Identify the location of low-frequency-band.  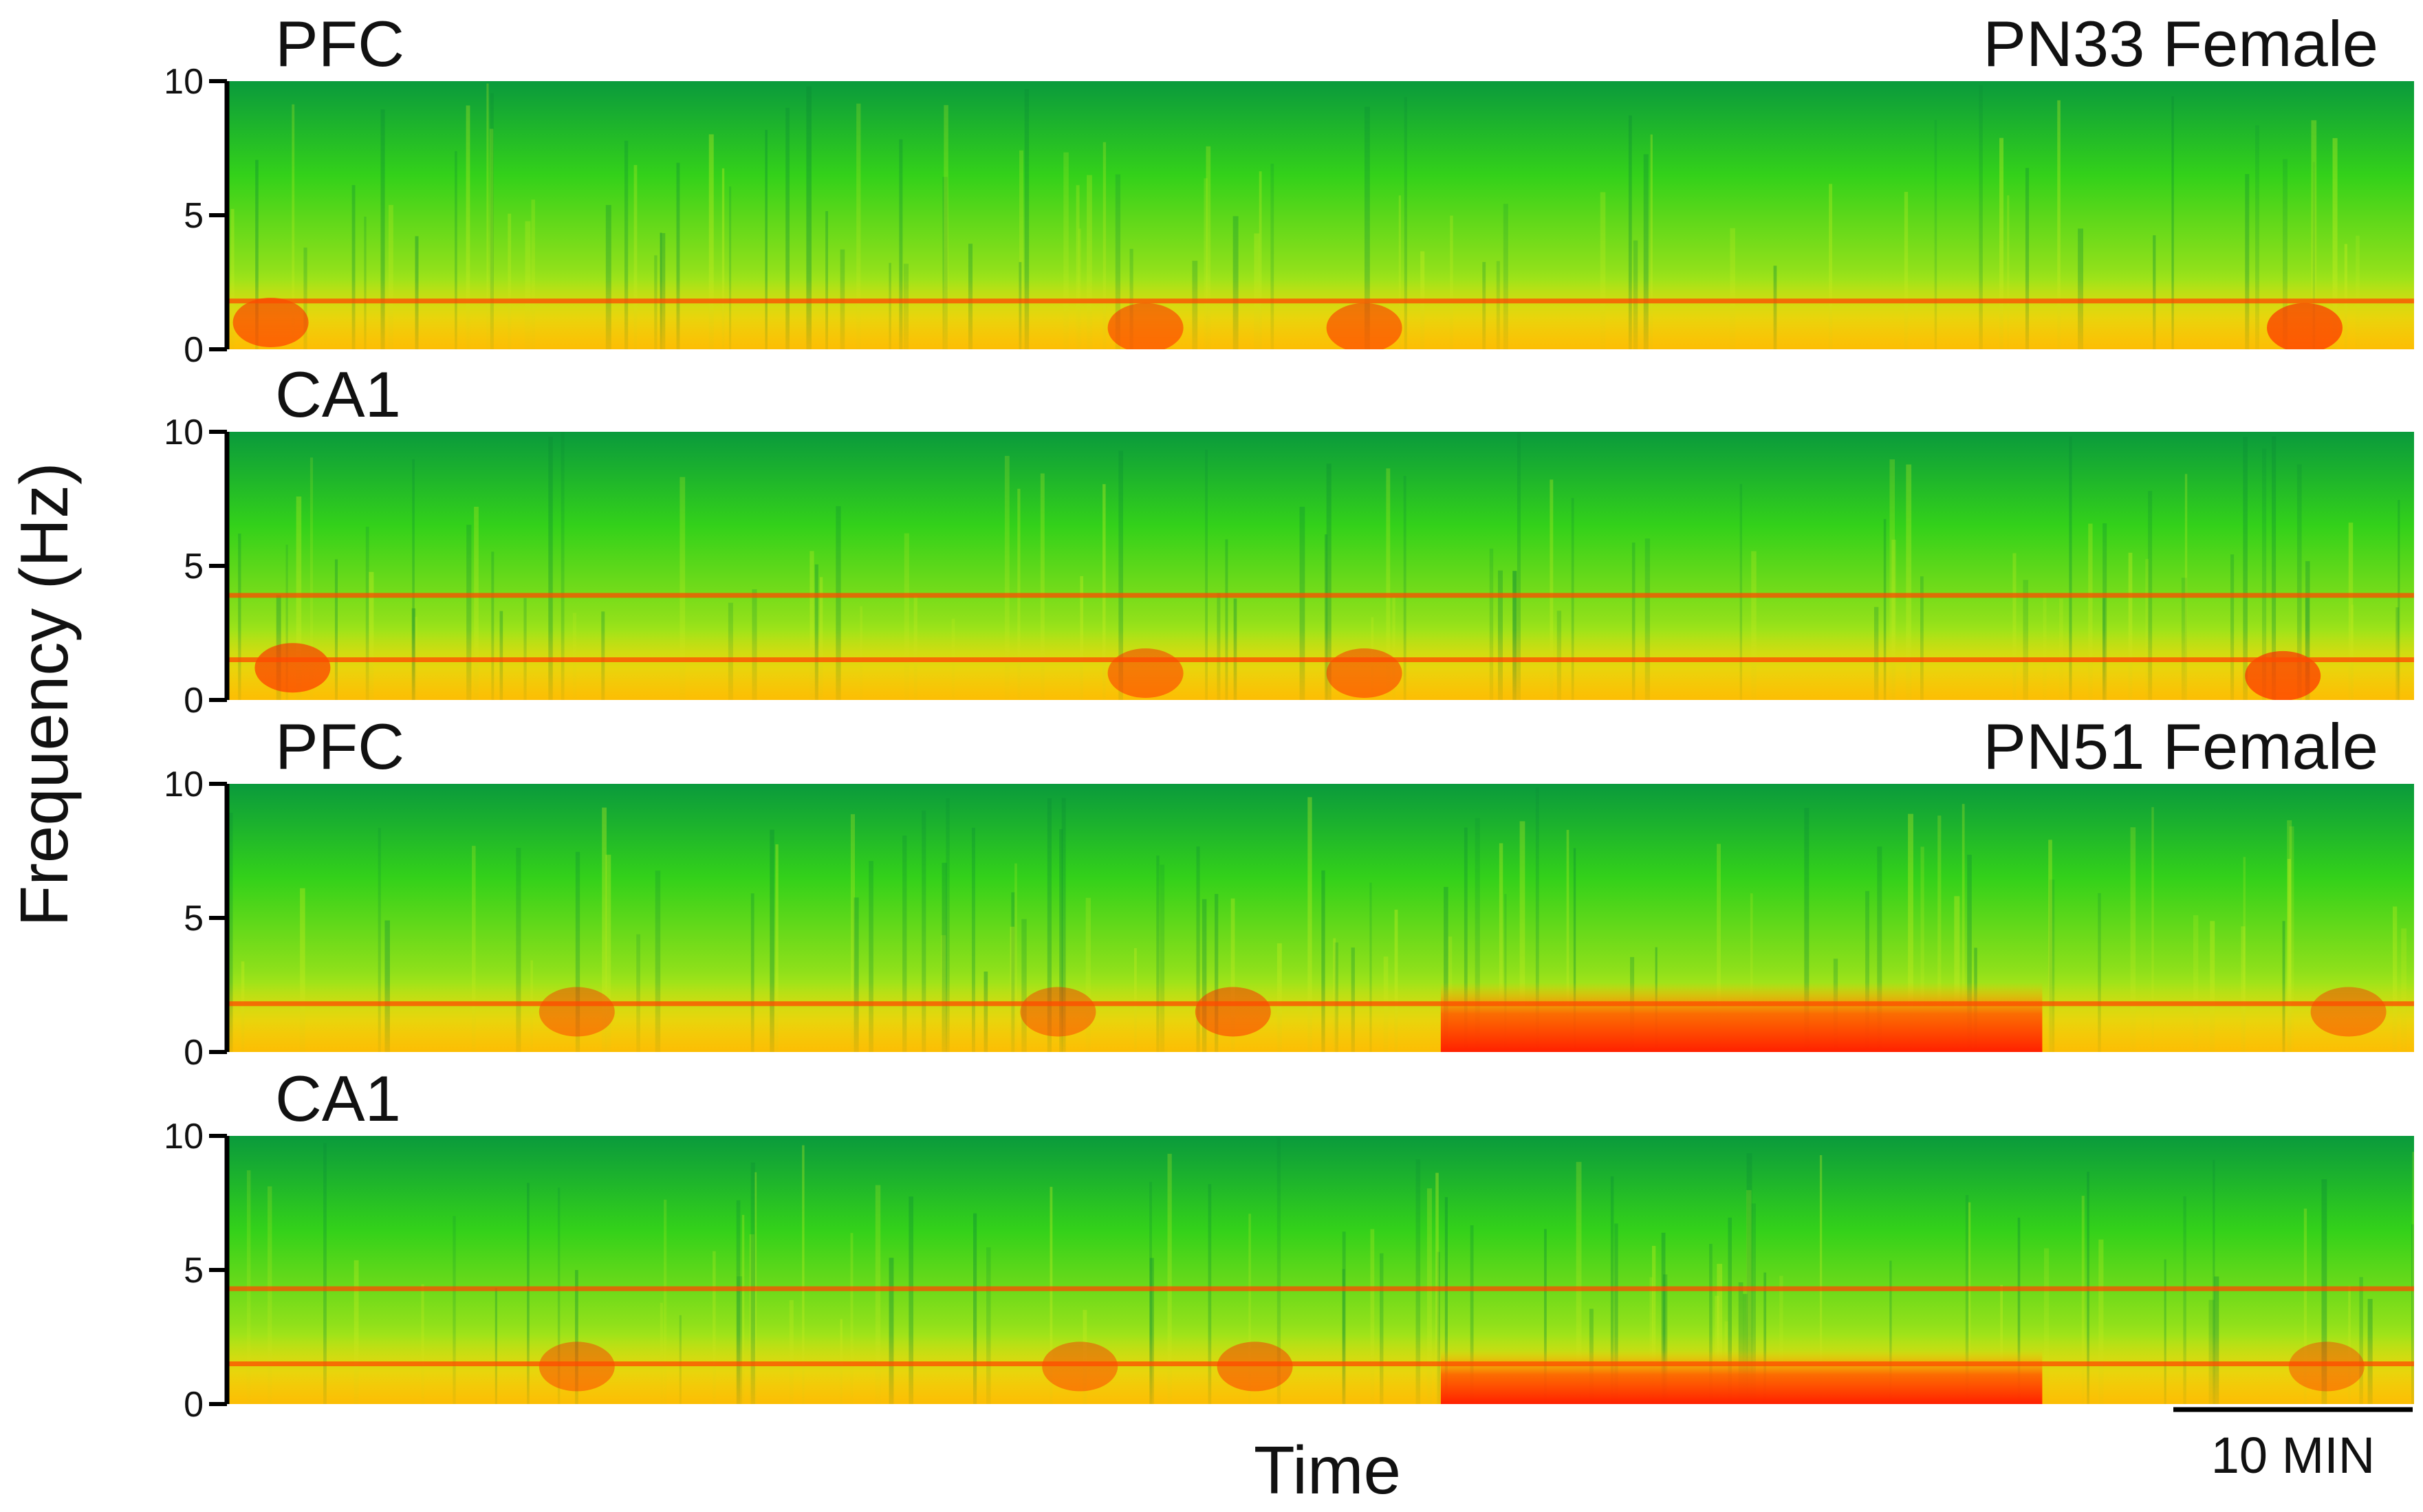
(1320, 1017).